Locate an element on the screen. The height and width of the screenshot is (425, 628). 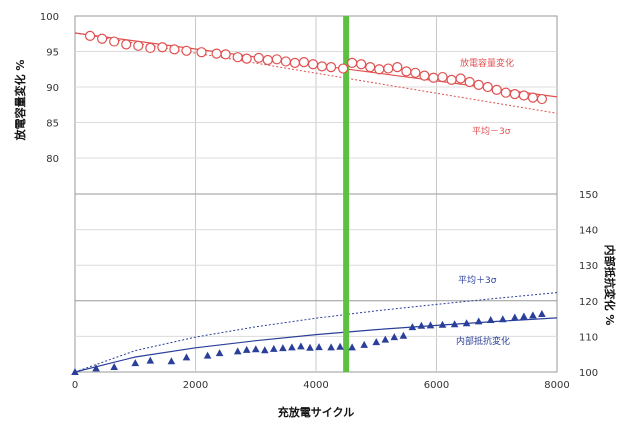
x-tick-label: 8000 is located at coordinates (556, 385).